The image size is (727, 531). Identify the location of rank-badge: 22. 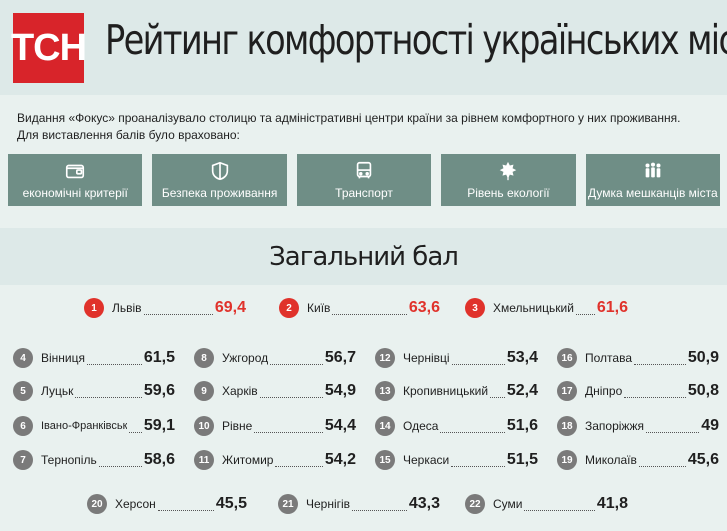
(475, 504).